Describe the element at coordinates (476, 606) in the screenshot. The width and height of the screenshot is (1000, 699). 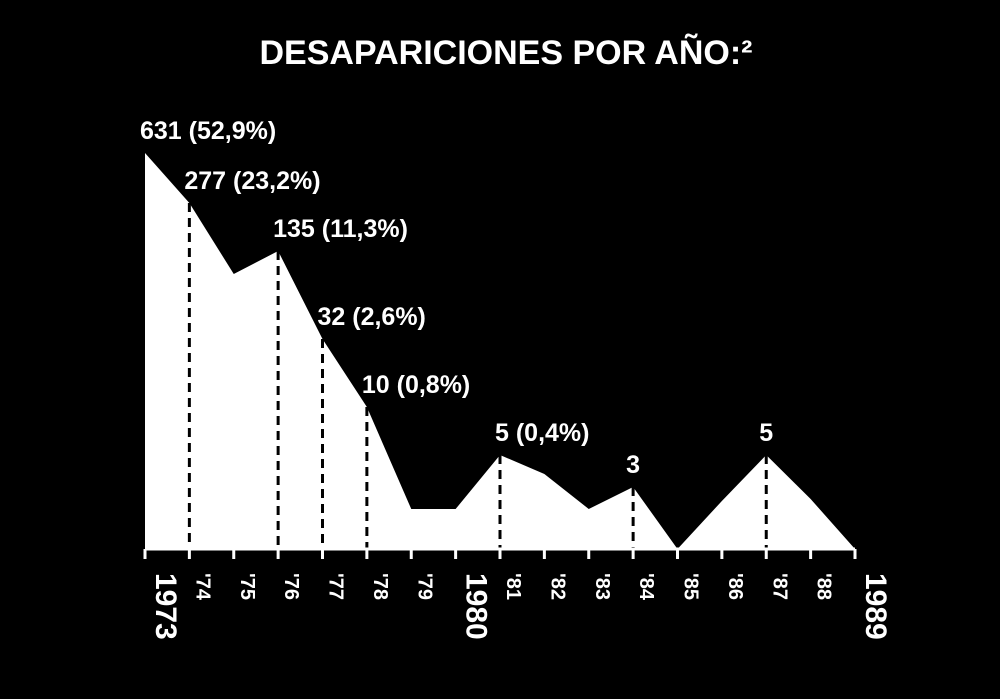
I see `tick-label-1980: 1980` at that location.